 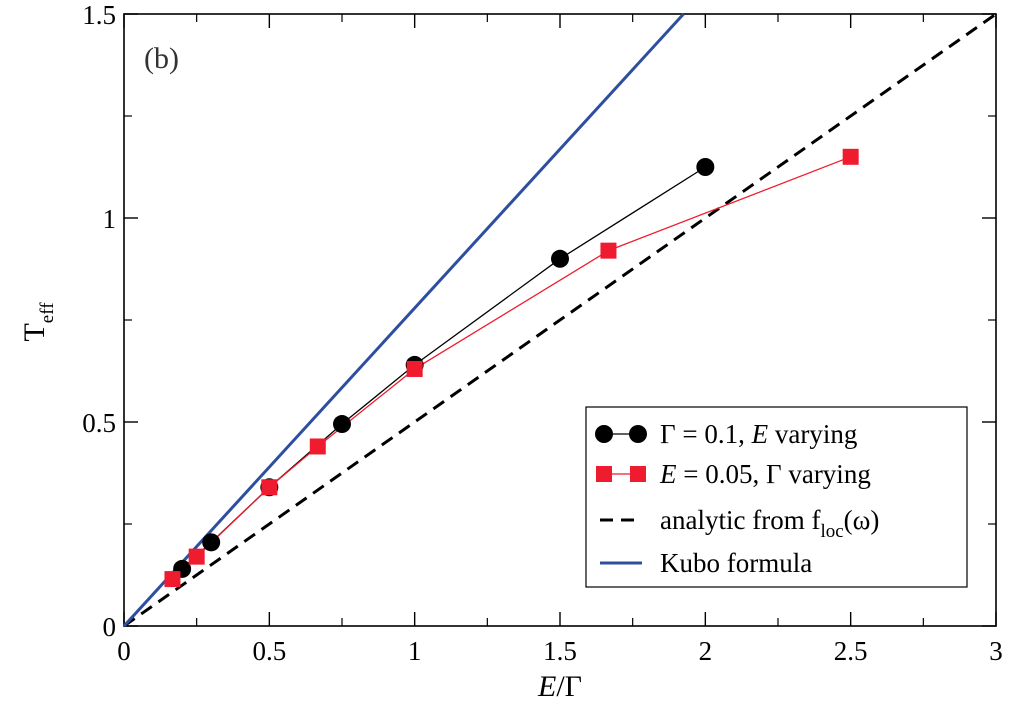 What do you see at coordinates (706, 651) in the screenshot?
I see `x-tick-label: 2` at bounding box center [706, 651].